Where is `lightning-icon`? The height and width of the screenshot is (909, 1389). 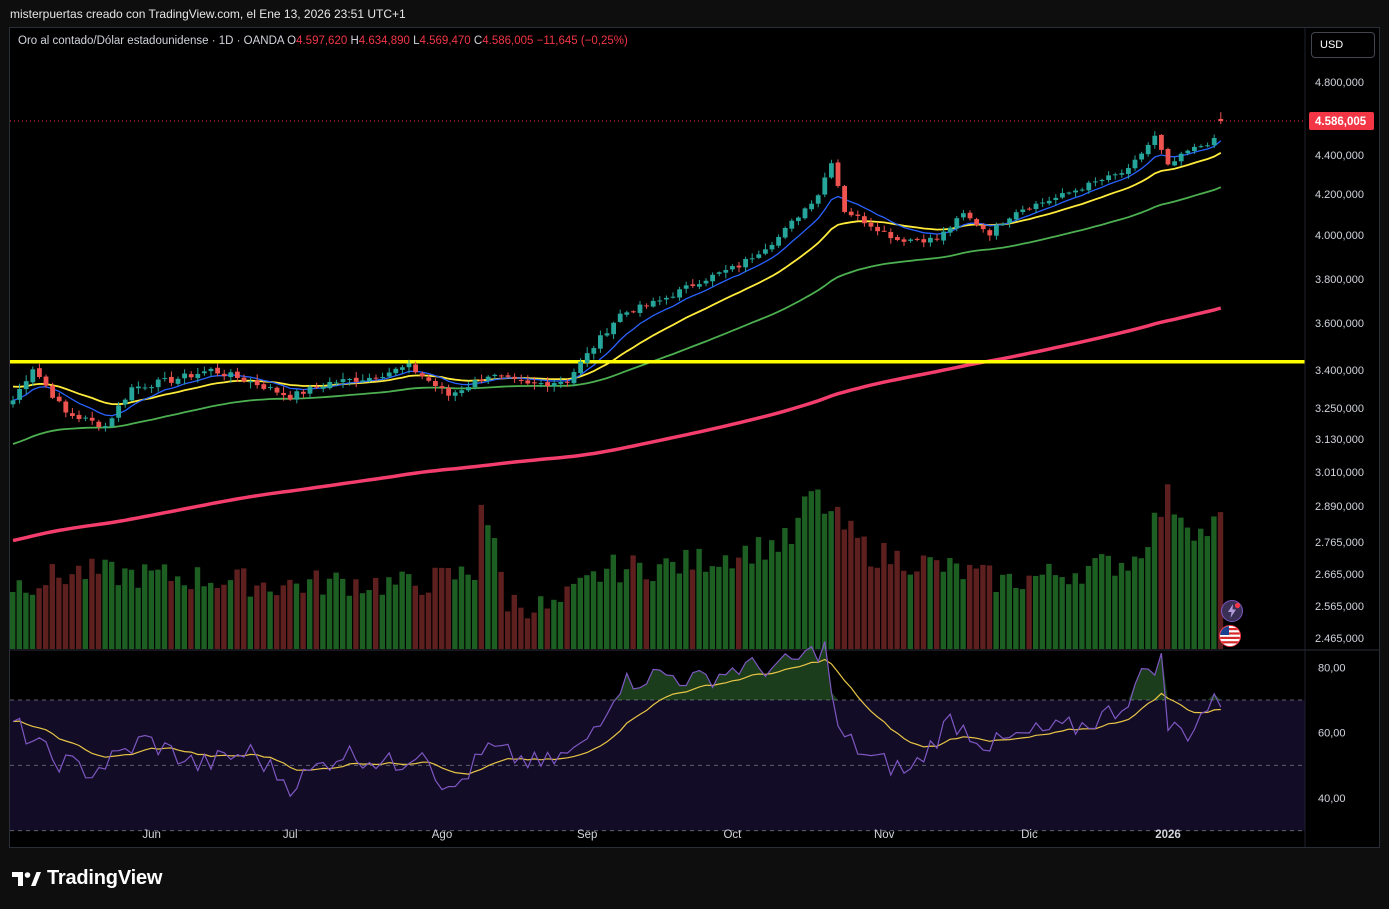
lightning-icon is located at coordinates (1232, 611).